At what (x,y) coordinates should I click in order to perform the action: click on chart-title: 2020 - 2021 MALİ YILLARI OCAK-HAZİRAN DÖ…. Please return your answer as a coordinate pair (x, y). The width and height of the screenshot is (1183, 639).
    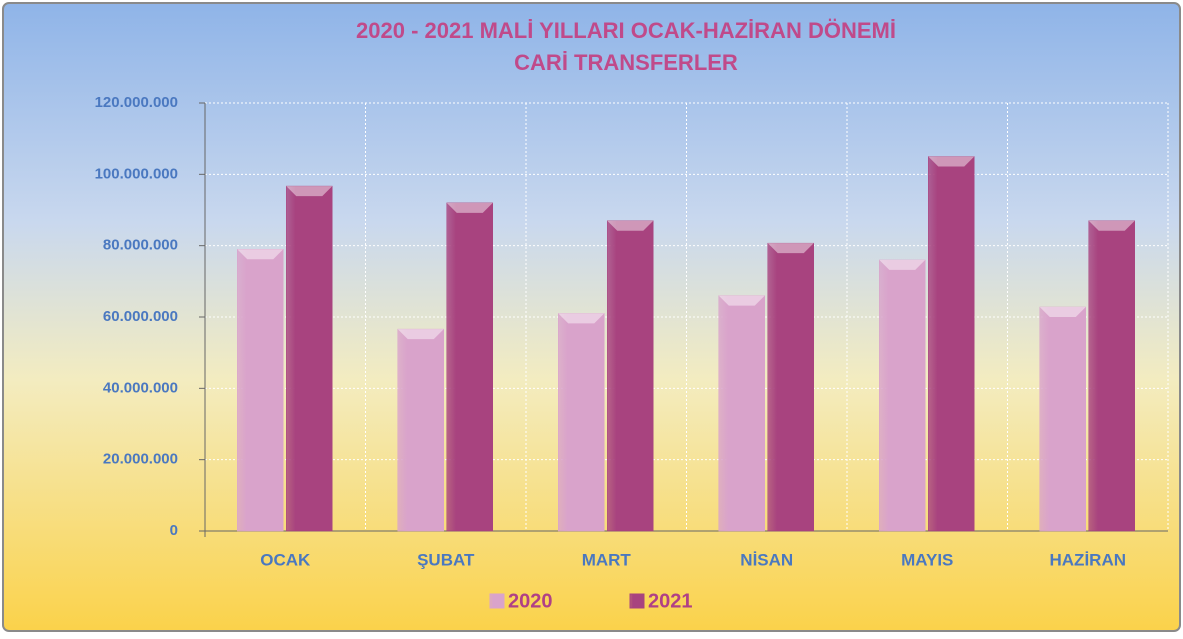
    Looking at the image, I should click on (626, 30).